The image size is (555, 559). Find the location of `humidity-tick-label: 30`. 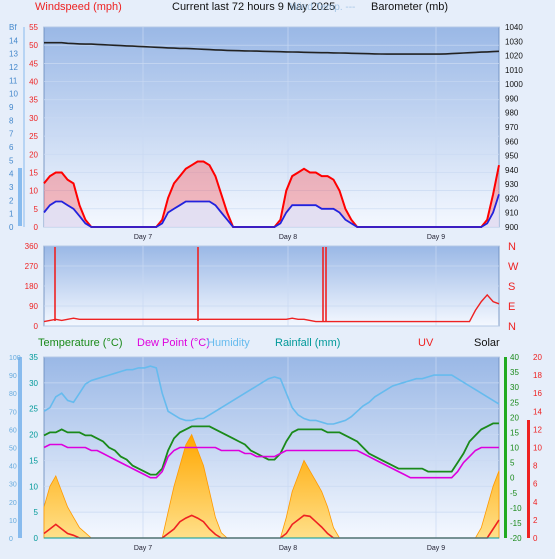

humidity-tick-label: 30 is located at coordinates (13, 485).